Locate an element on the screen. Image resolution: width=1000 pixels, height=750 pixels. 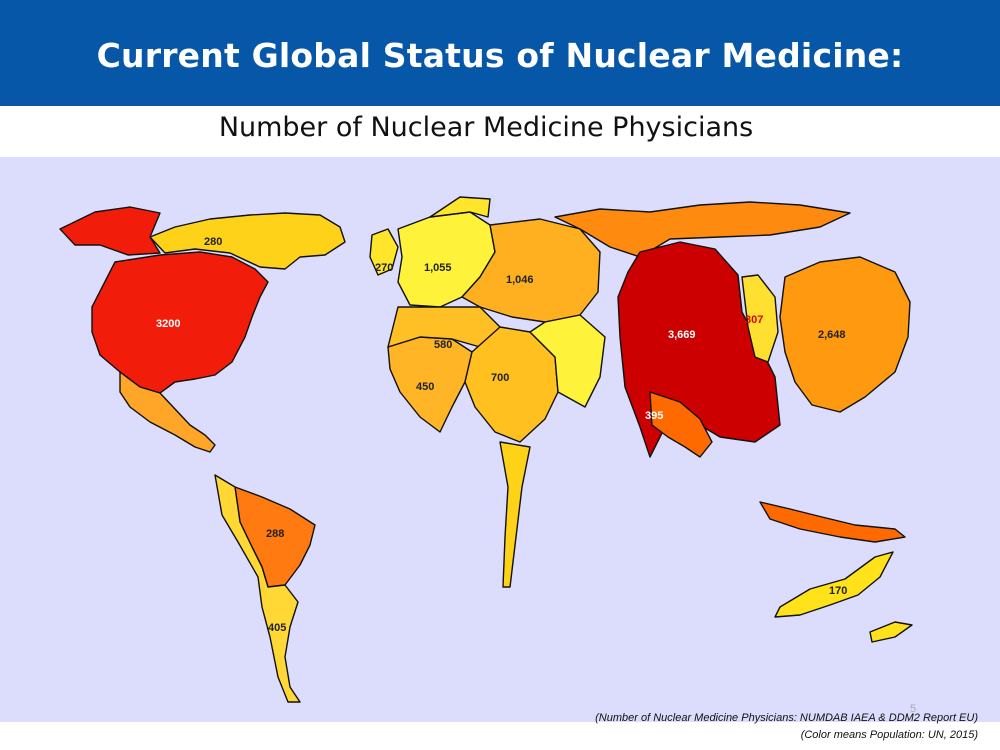
region-australia is located at coordinates (834, 584).